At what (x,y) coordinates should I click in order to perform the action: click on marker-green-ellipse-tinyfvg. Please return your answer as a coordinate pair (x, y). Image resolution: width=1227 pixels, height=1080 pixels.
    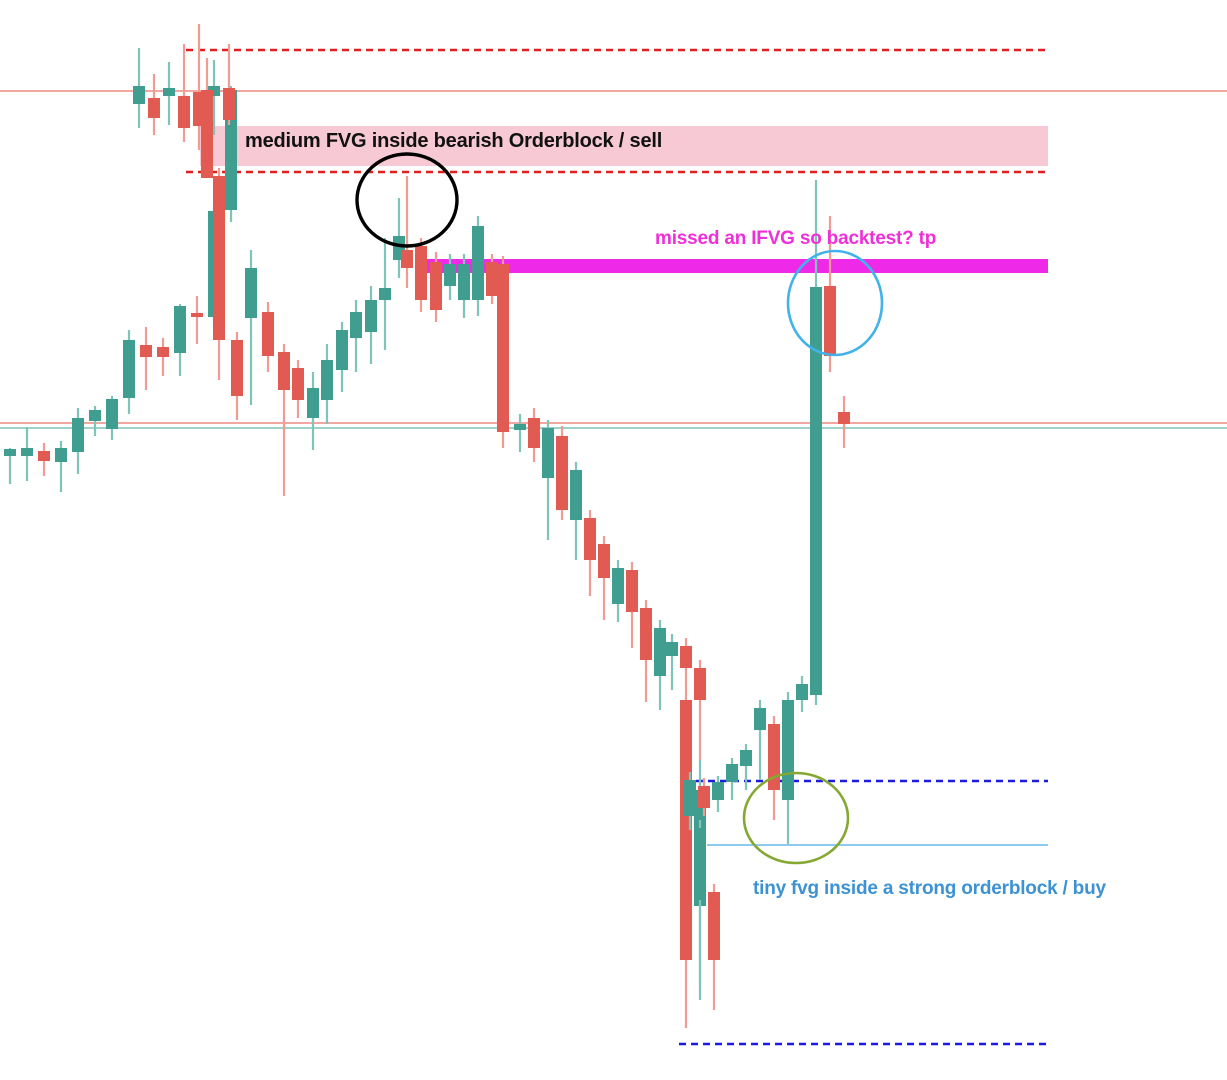
    Looking at the image, I should click on (796, 818).